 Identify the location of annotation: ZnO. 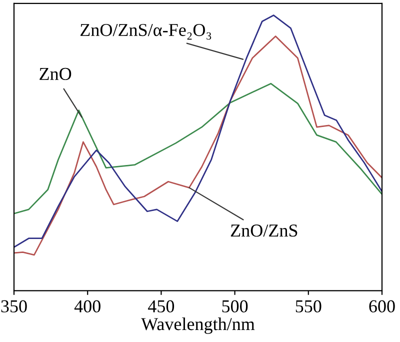
(56, 74).